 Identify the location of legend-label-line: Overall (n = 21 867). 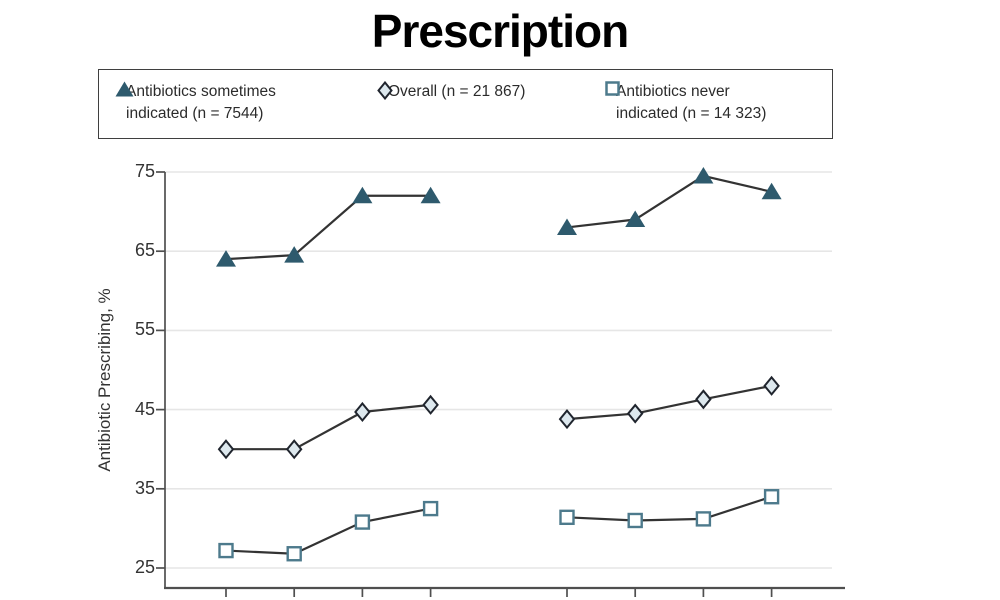
(457, 91).